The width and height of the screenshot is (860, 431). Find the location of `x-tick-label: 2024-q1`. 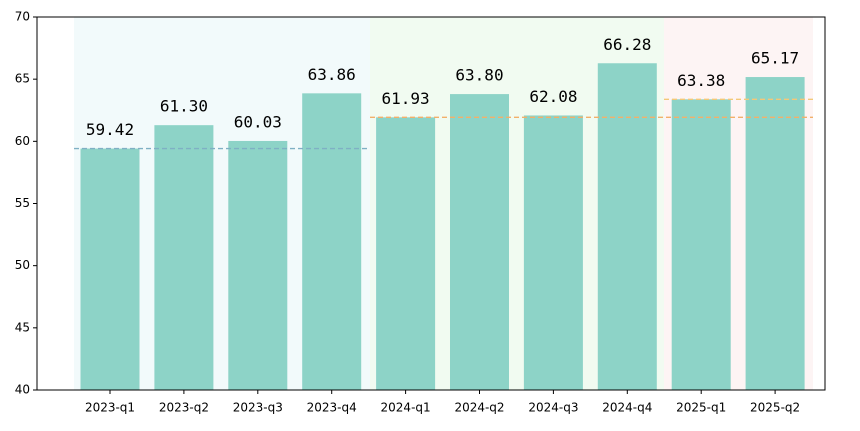

x-tick-label: 2024-q1 is located at coordinates (406, 408).